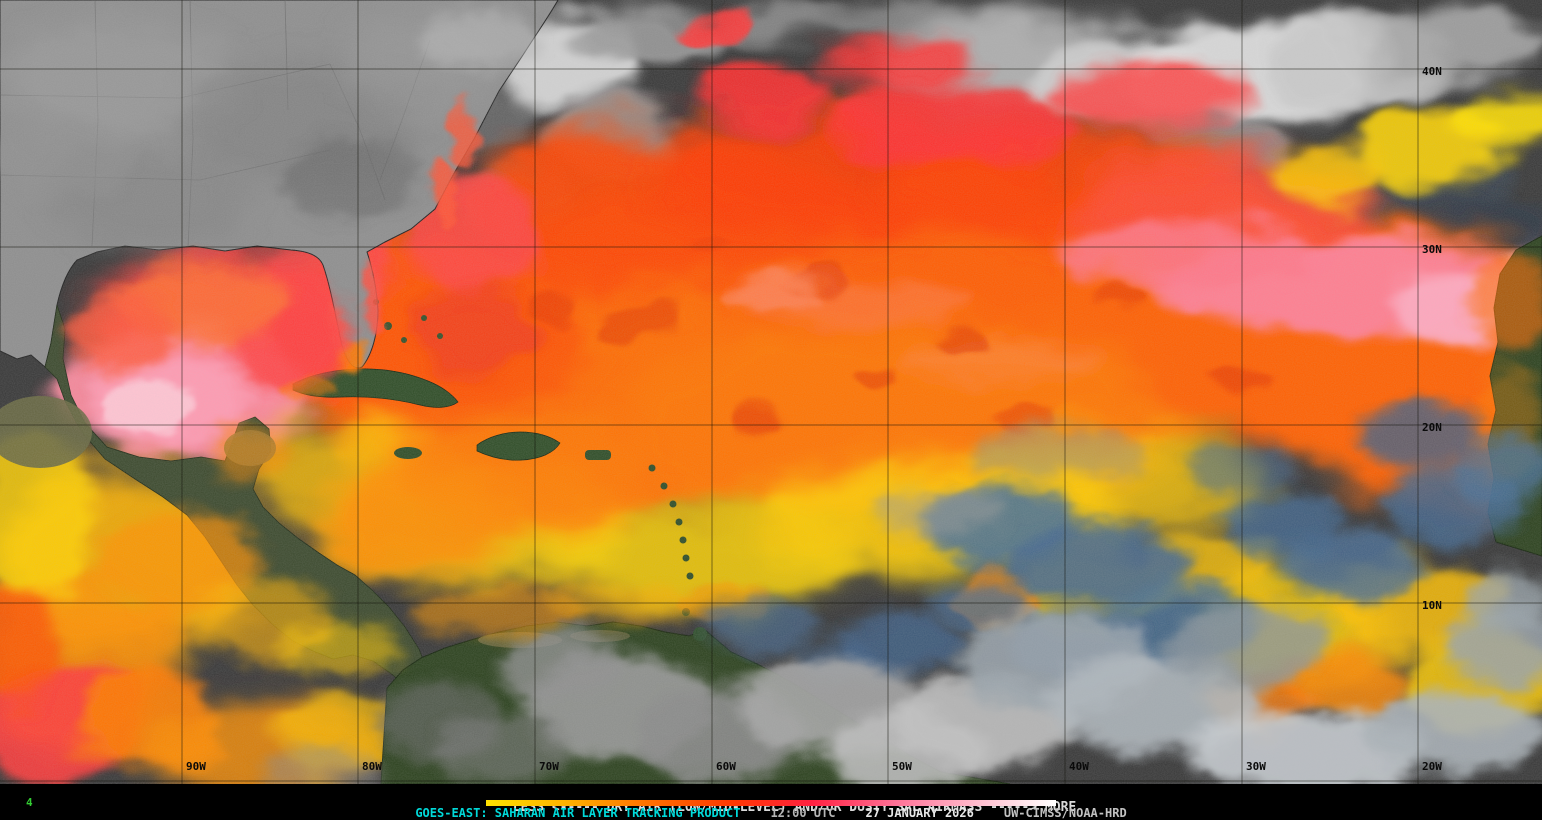  What do you see at coordinates (803, 813) in the screenshot?
I see `timestamp-utc: 12:00 UTC` at bounding box center [803, 813].